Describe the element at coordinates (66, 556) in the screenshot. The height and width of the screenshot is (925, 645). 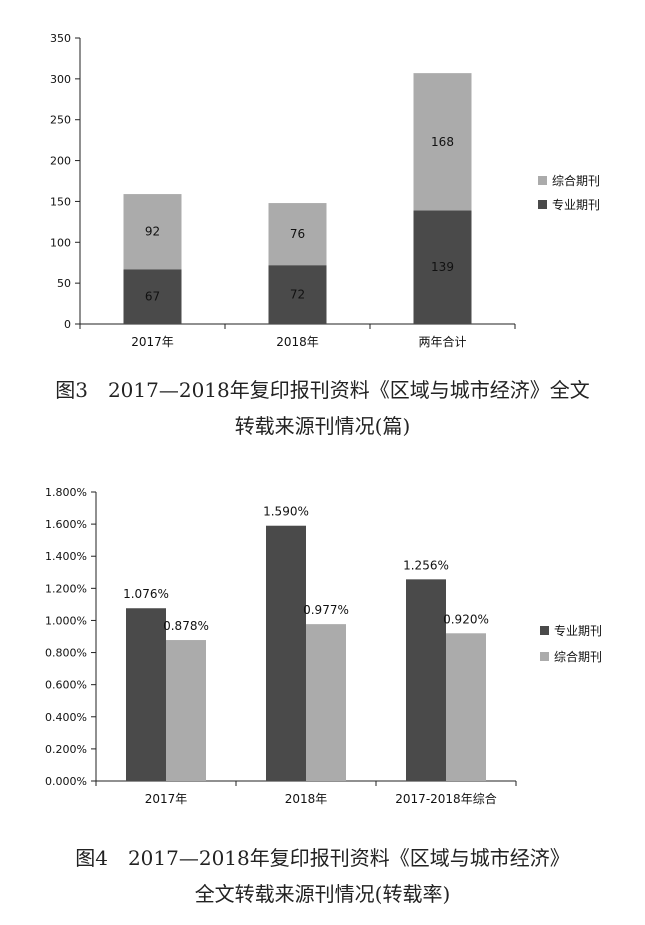
I see `fig4-y-tick-label: 1.400%` at that location.